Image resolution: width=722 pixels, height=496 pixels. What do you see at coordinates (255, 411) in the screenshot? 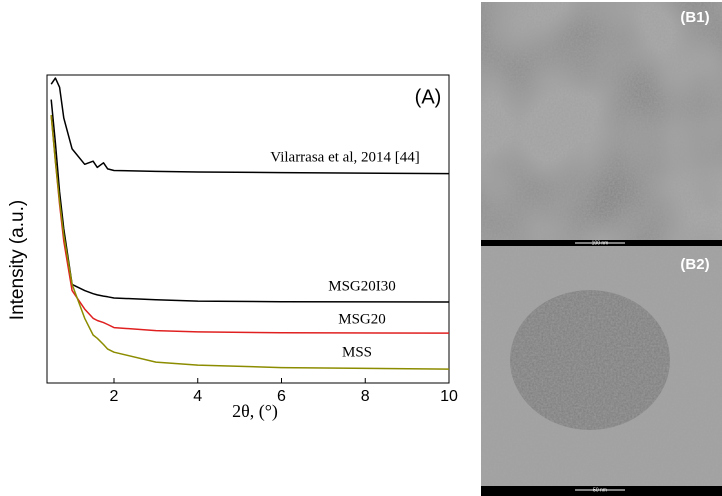
I see `x-axis-label: 2θ, (°)` at bounding box center [255, 411].